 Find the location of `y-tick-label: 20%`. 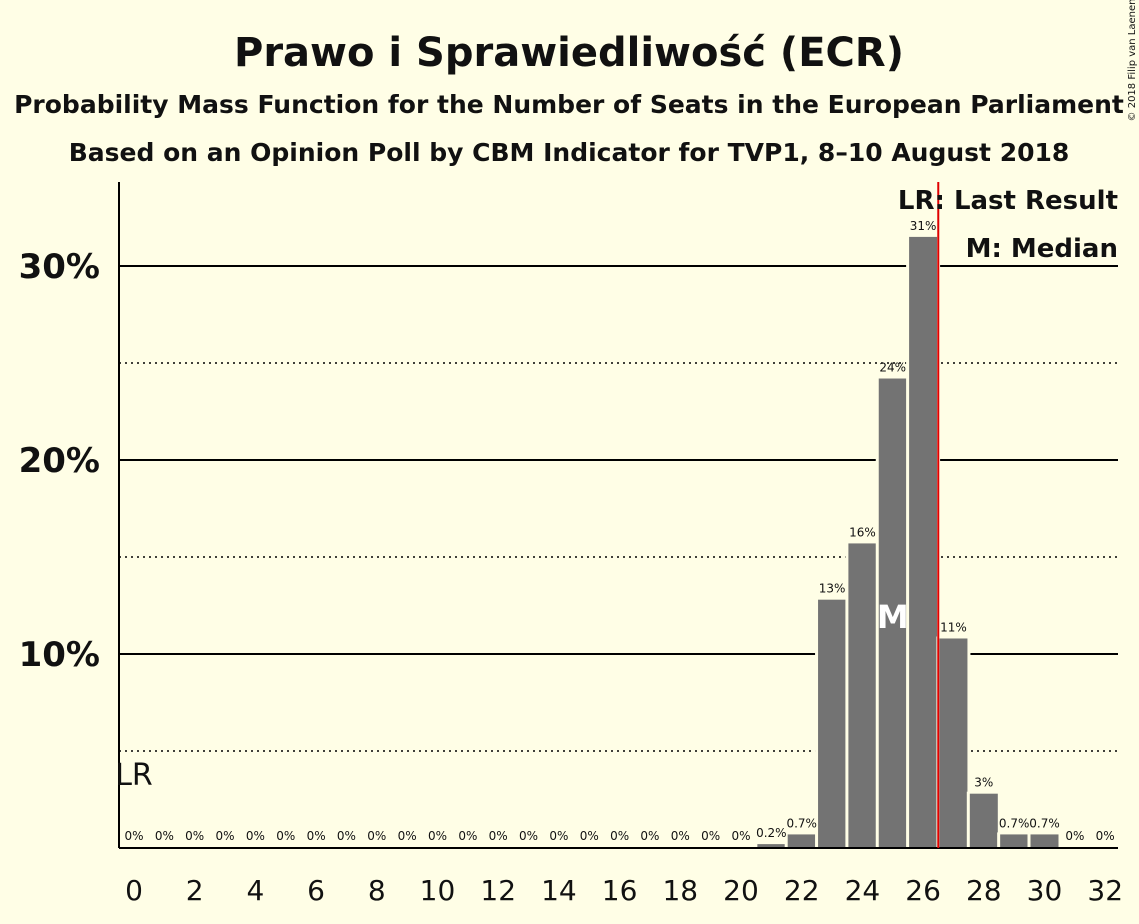

y-tick-label: 20% is located at coordinates (59, 461).